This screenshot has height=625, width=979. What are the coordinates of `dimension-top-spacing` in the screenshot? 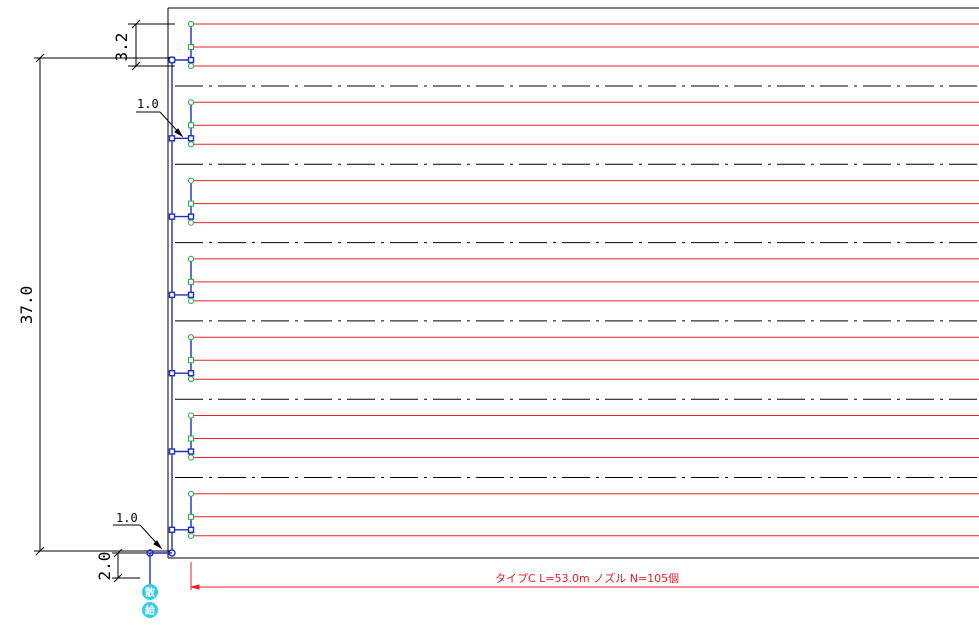 It's located at (151, 45).